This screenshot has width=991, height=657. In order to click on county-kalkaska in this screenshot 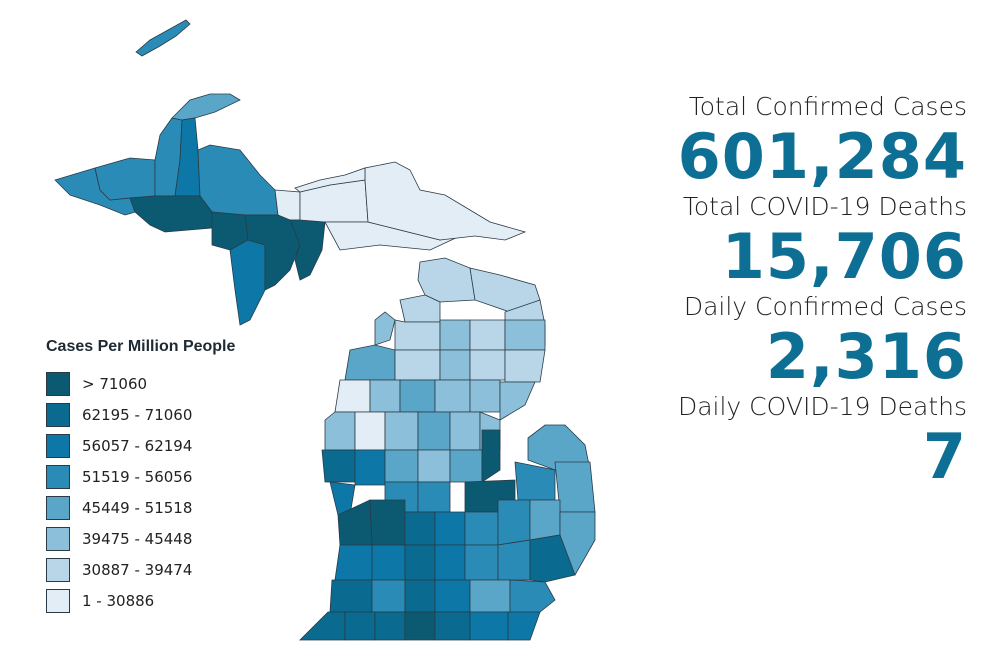, I will do `click(417, 365)`.